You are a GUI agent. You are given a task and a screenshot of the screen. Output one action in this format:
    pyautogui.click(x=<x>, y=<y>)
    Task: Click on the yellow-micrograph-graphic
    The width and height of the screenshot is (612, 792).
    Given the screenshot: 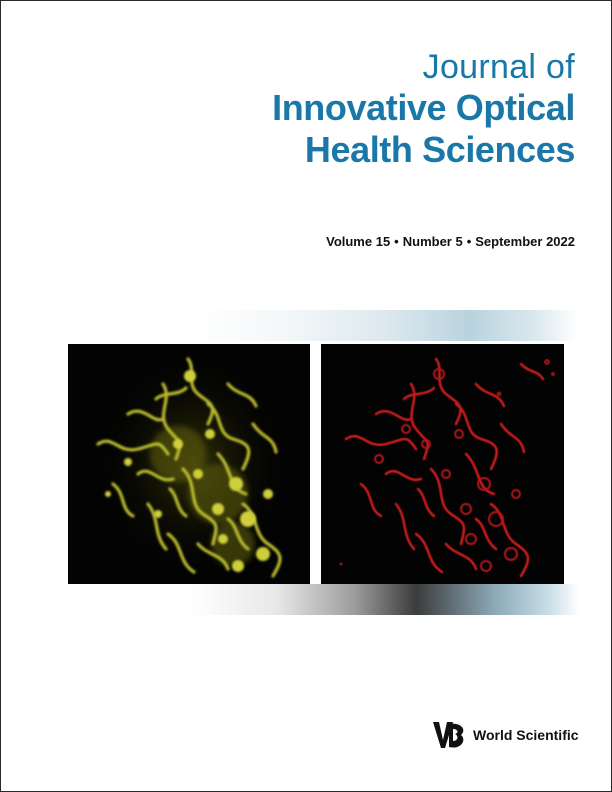 What is the action you would take?
    pyautogui.click(x=192, y=466)
    